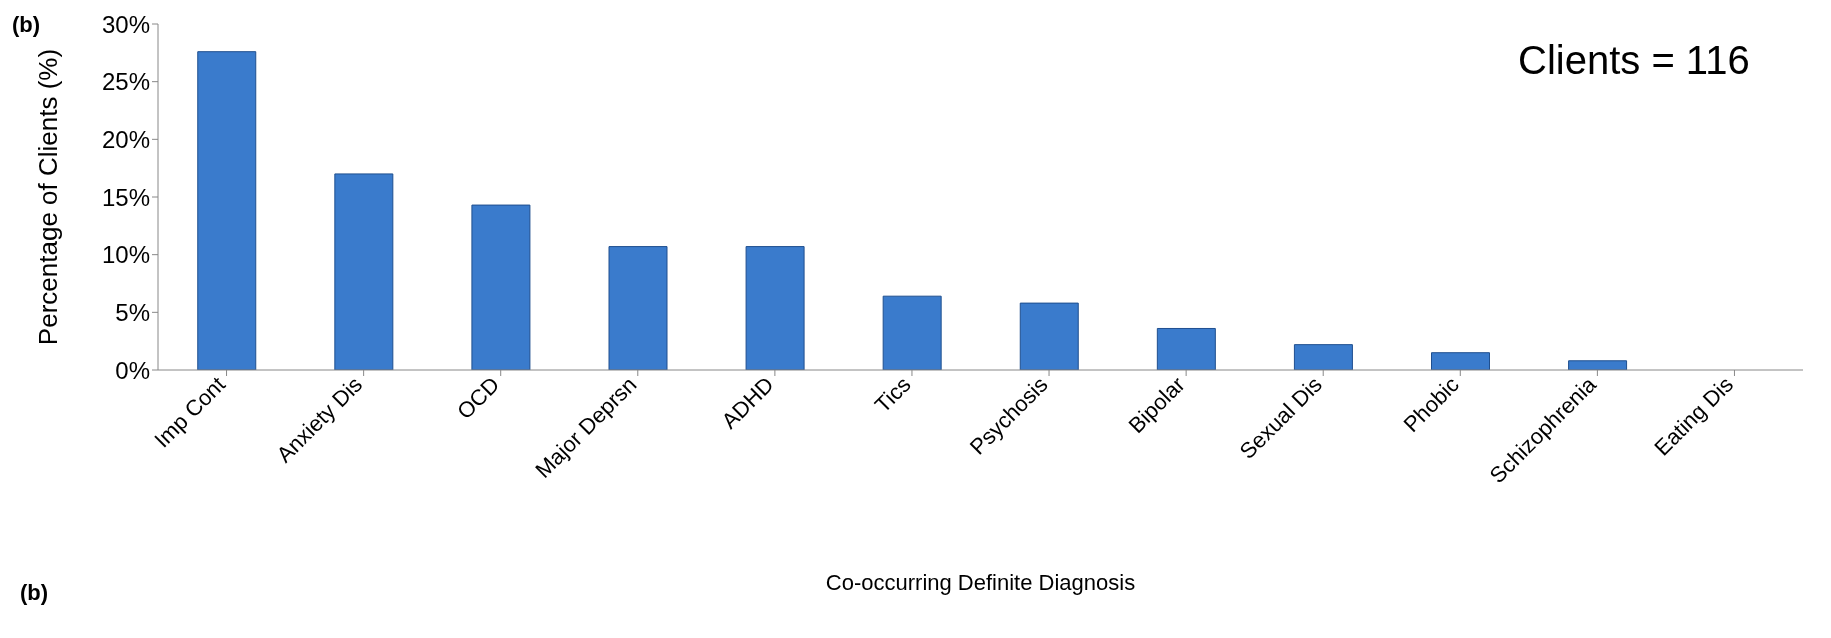 Image resolution: width=1831 pixels, height=638 pixels. What do you see at coordinates (125, 24) in the screenshot?
I see `y-tick-label: 30%` at bounding box center [125, 24].